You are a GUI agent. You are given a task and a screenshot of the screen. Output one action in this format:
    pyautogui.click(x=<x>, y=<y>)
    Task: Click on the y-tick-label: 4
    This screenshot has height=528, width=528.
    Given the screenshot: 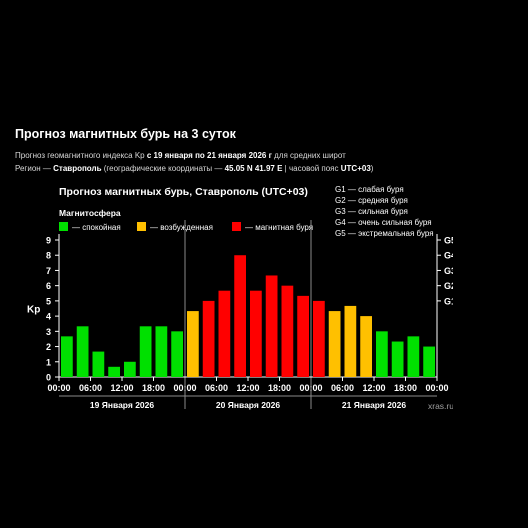 What is the action you would take?
    pyautogui.click(x=48, y=317)
    